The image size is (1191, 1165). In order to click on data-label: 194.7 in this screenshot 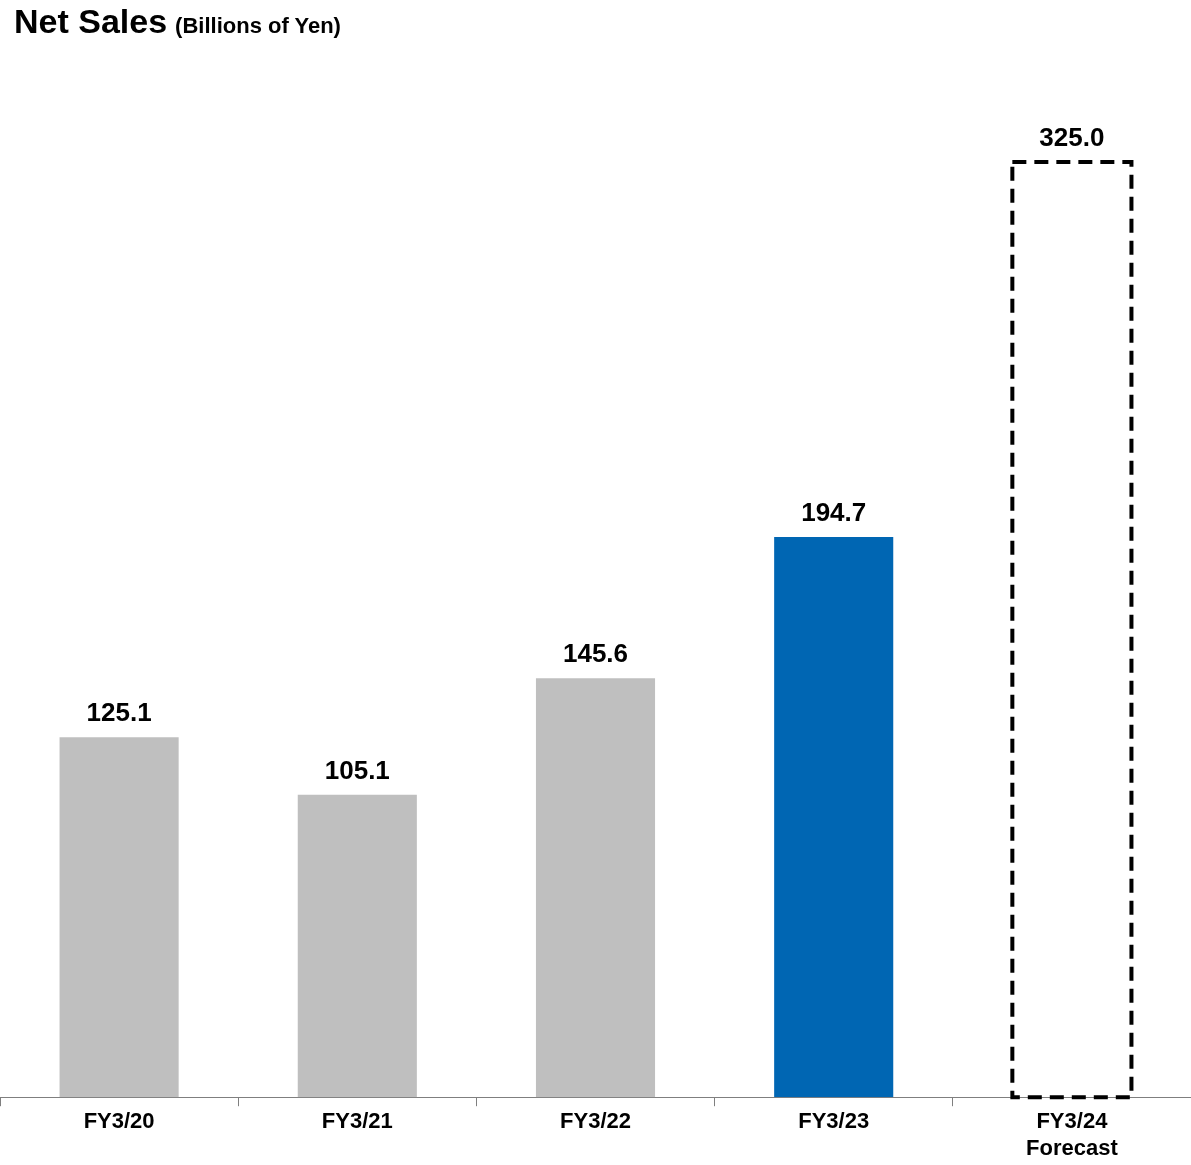, I will do `click(834, 512)`.